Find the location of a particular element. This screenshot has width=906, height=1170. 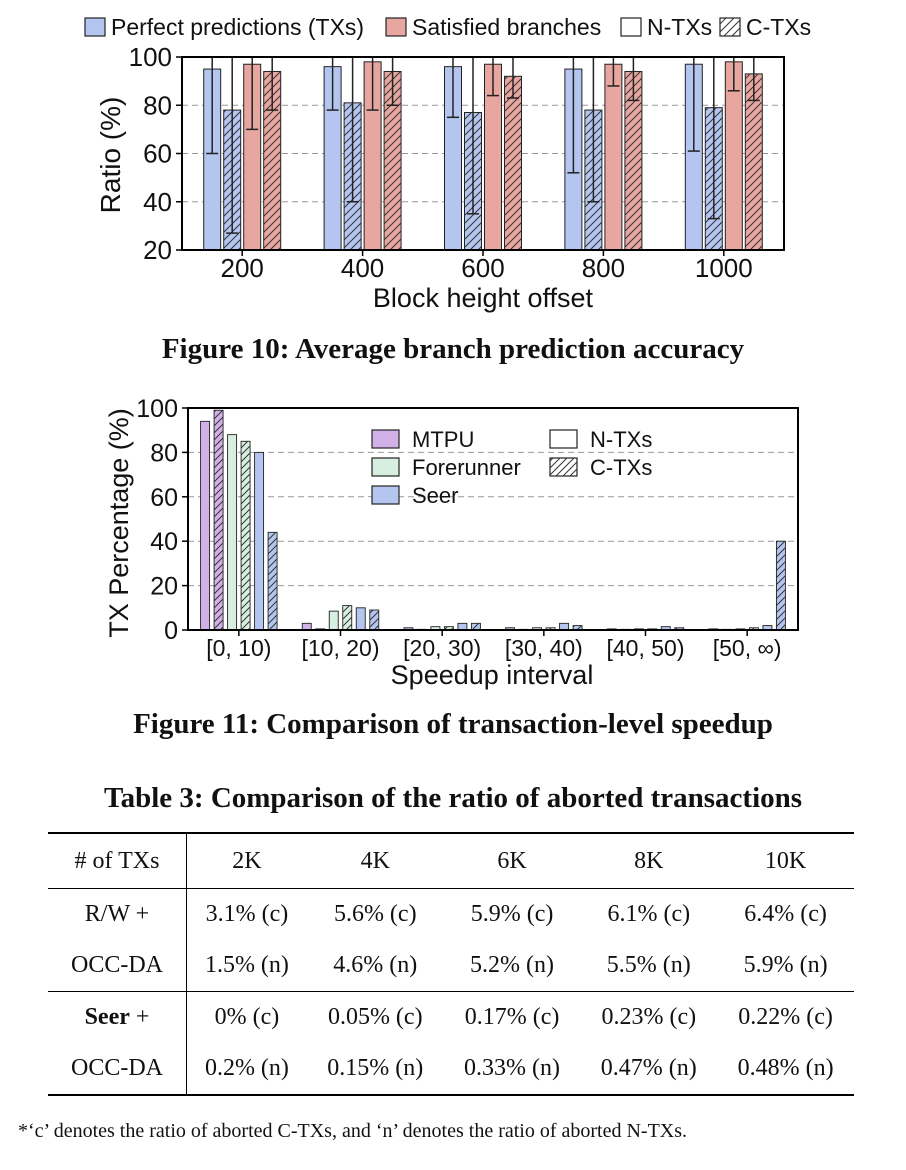

row-label-rest: + is located at coordinates (139, 1017).